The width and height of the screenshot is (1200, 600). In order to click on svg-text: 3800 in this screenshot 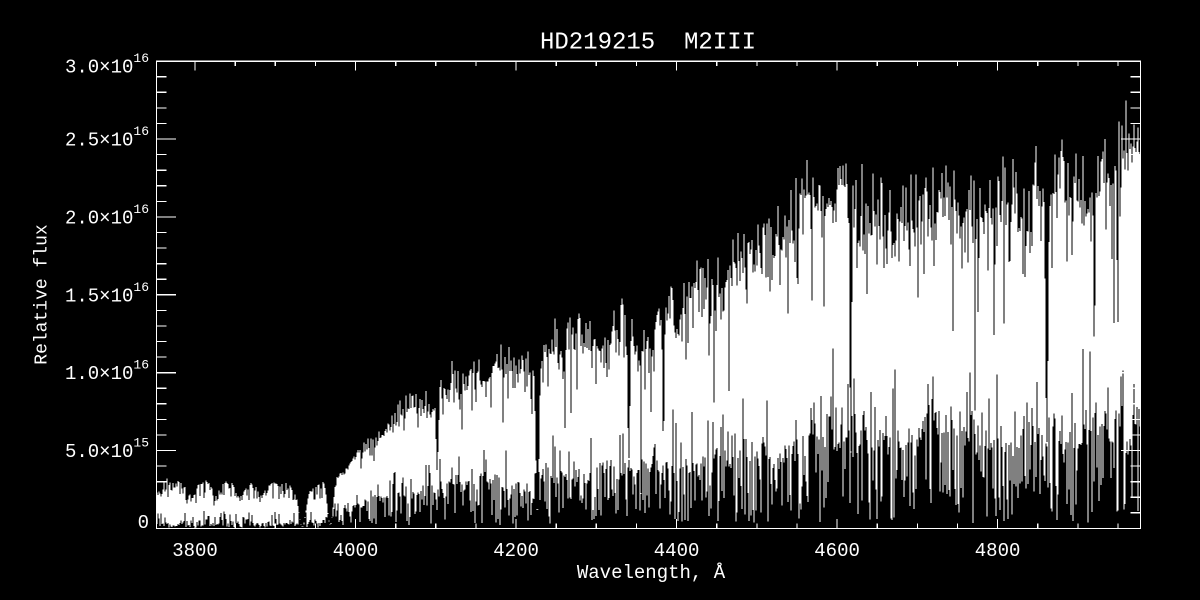, I will do `click(195, 551)`.